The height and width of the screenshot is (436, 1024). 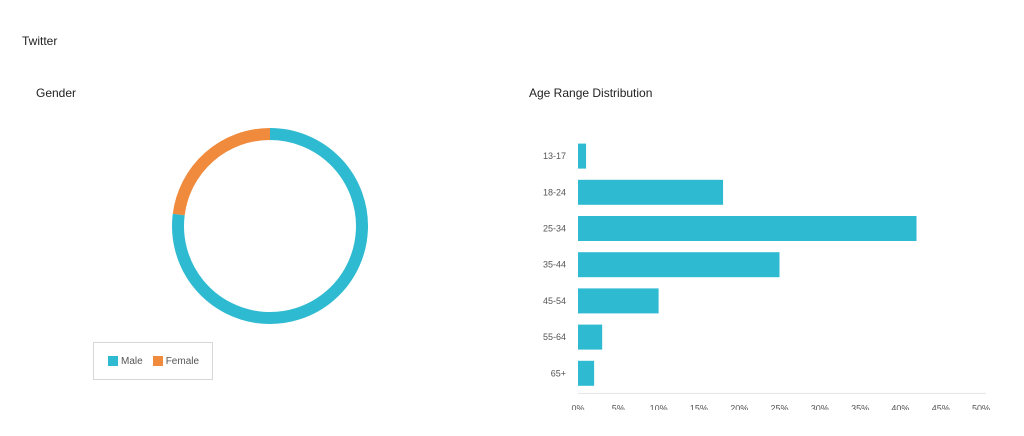 What do you see at coordinates (221, 172) in the screenshot?
I see `donut-slice-female` at bounding box center [221, 172].